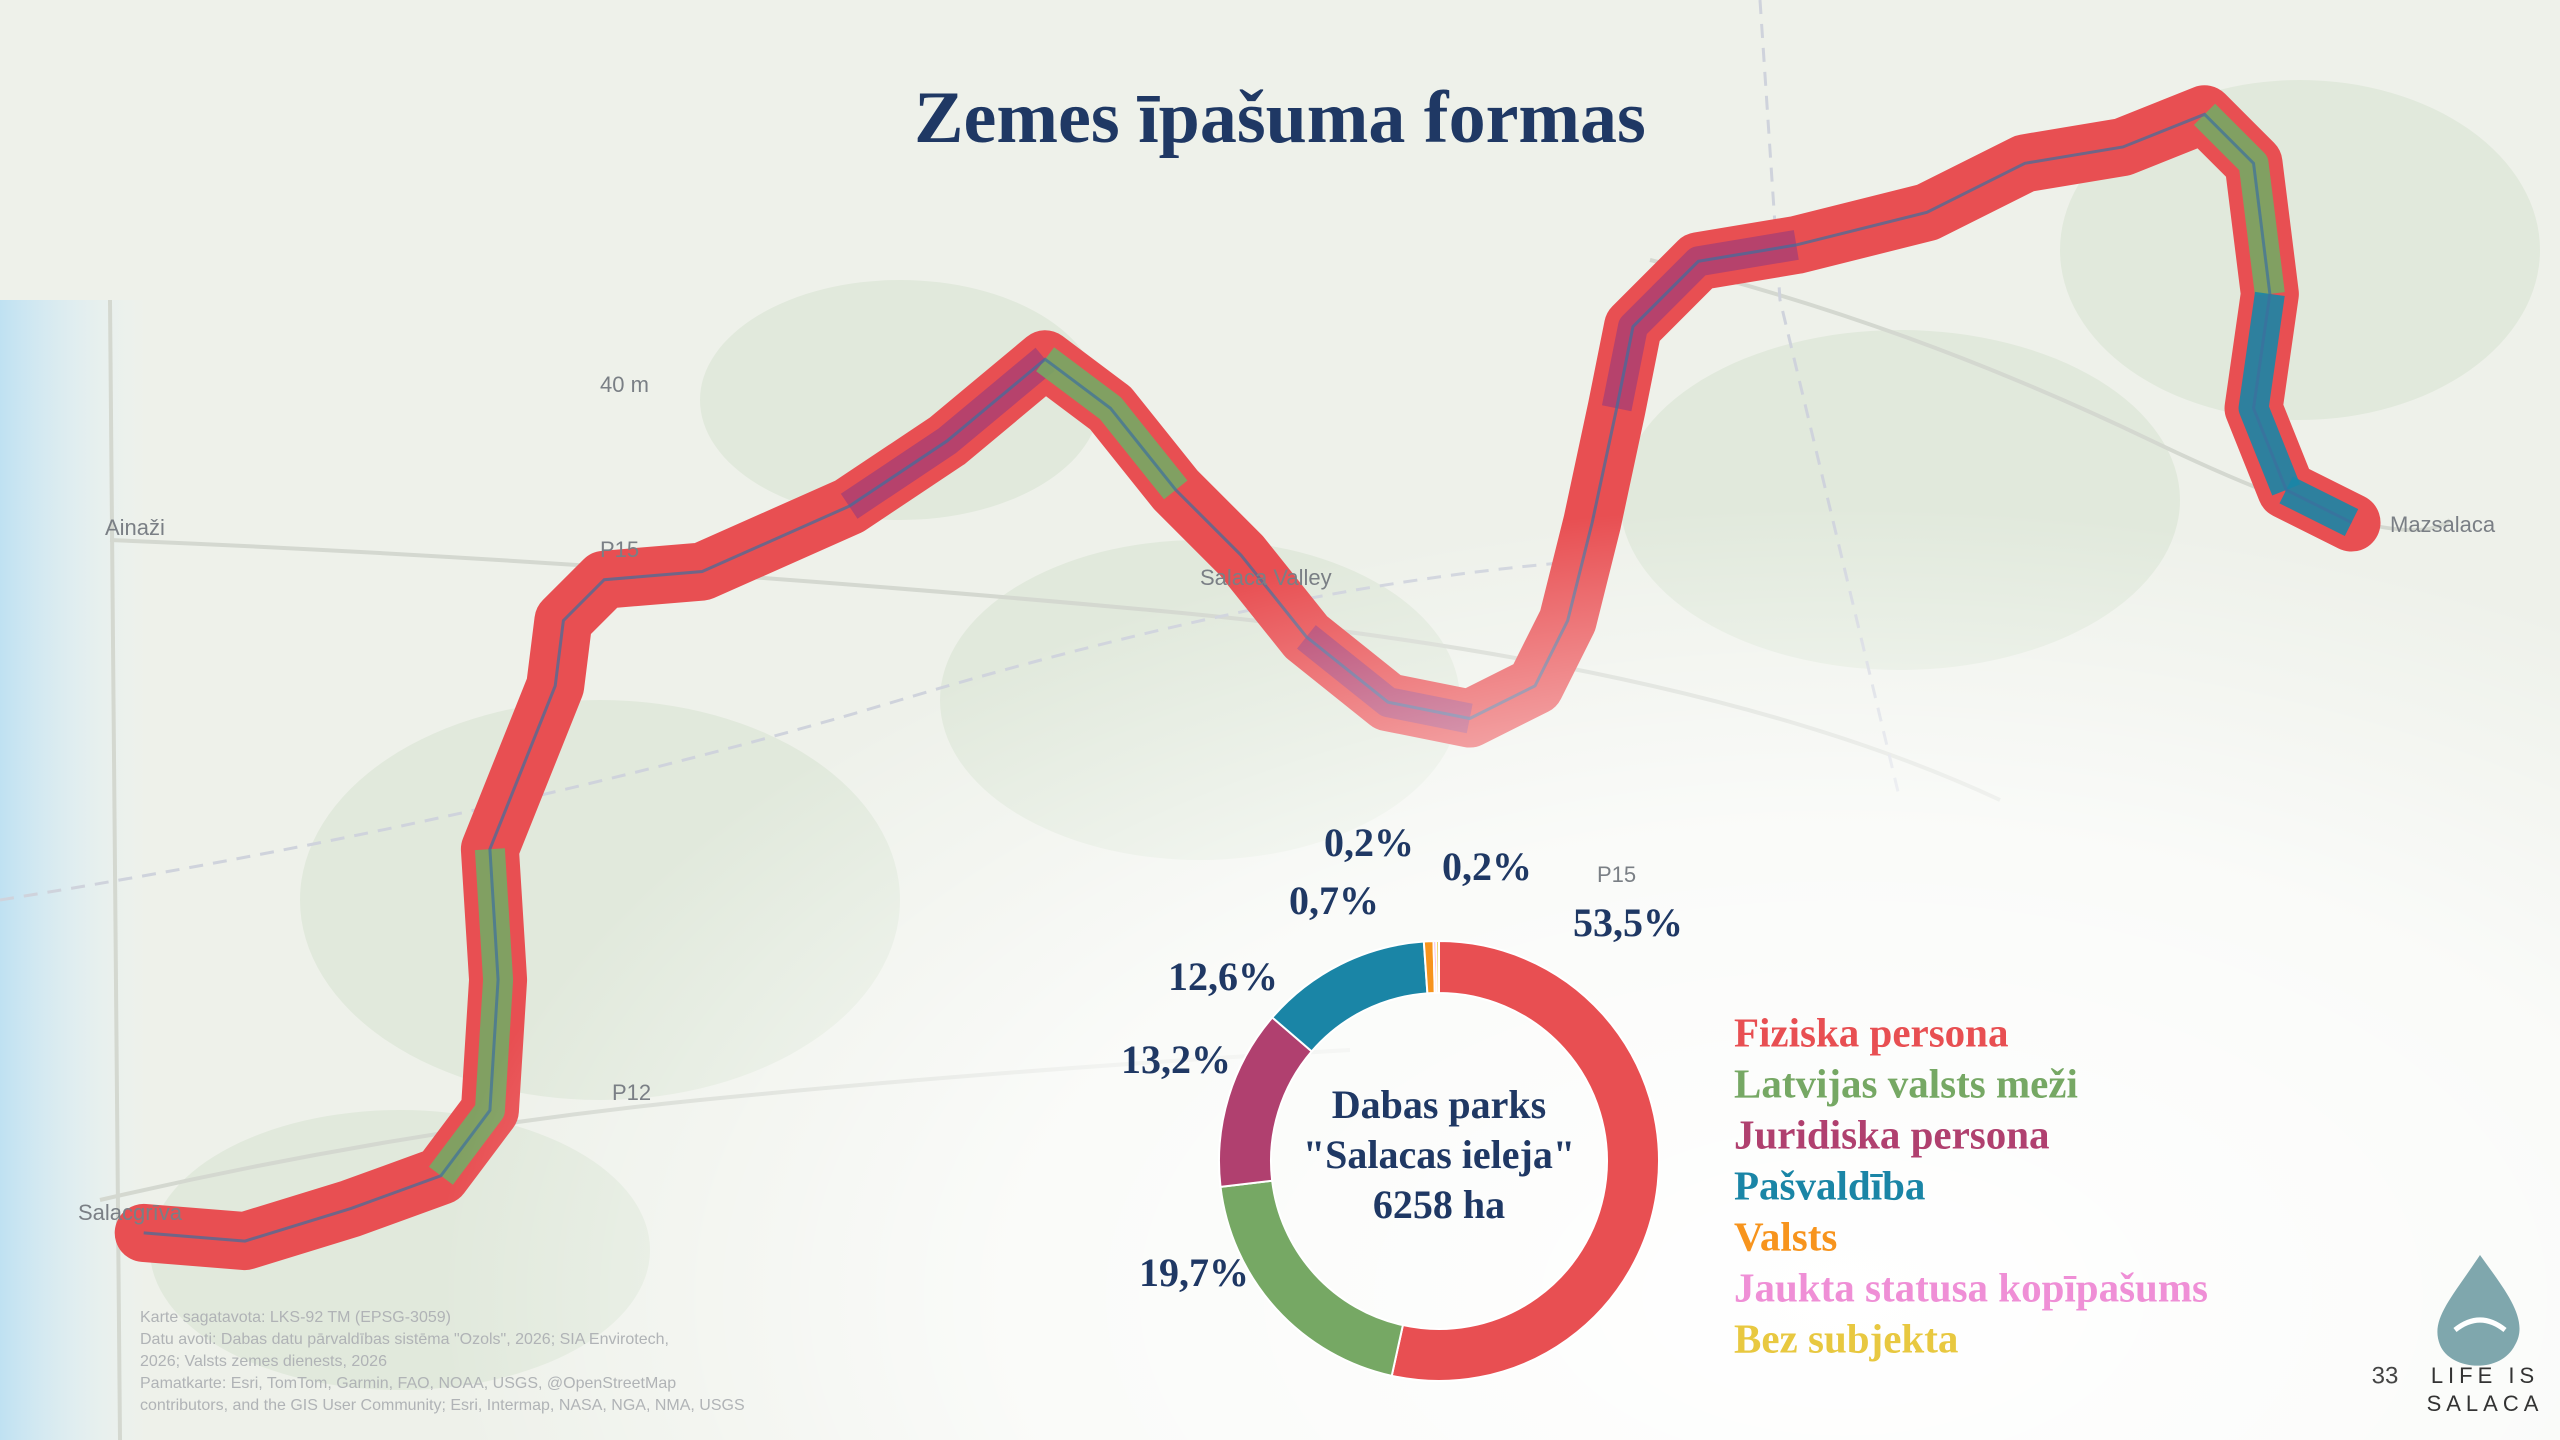 The image size is (2560, 1440). Describe the element at coordinates (1194, 1272) in the screenshot. I see `value-label: 19,7%` at that location.